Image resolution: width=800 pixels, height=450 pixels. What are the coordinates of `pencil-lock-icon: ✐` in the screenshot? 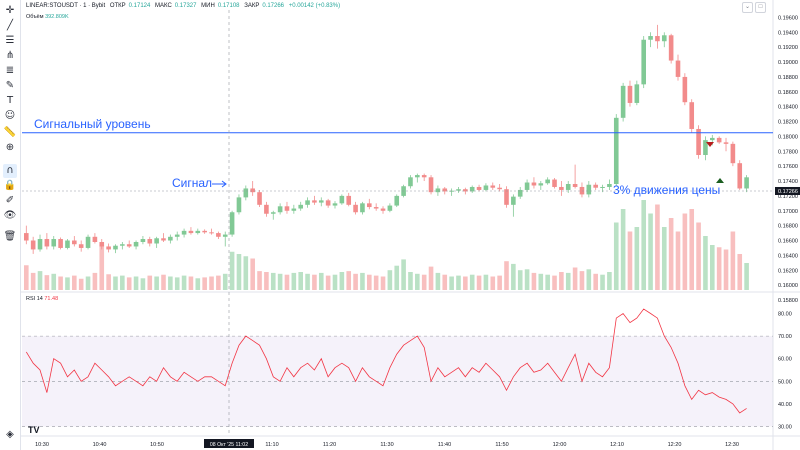 It's located at (10, 200).